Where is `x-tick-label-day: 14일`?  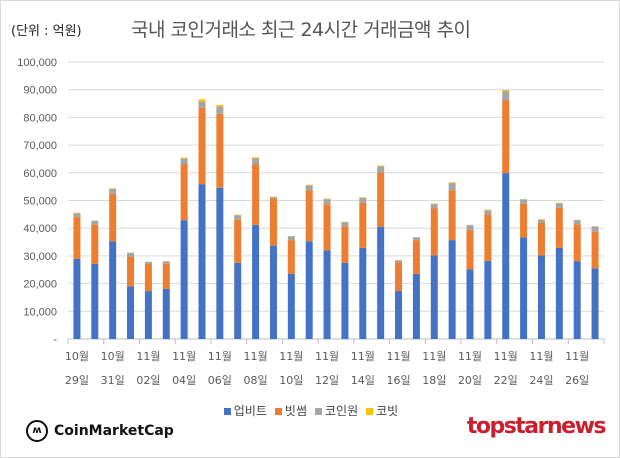 x-tick-label-day: 14일 is located at coordinates (363, 380).